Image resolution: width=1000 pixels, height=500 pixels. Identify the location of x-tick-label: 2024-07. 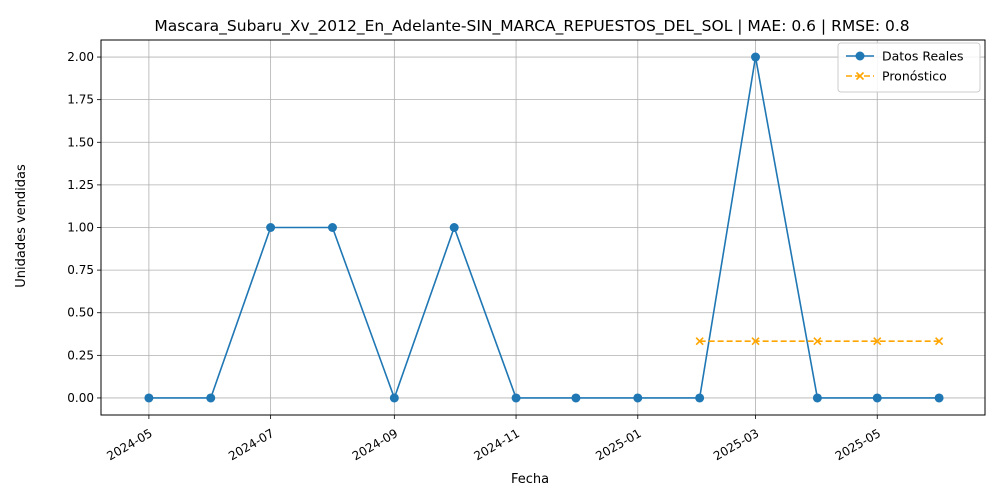
(251, 444).